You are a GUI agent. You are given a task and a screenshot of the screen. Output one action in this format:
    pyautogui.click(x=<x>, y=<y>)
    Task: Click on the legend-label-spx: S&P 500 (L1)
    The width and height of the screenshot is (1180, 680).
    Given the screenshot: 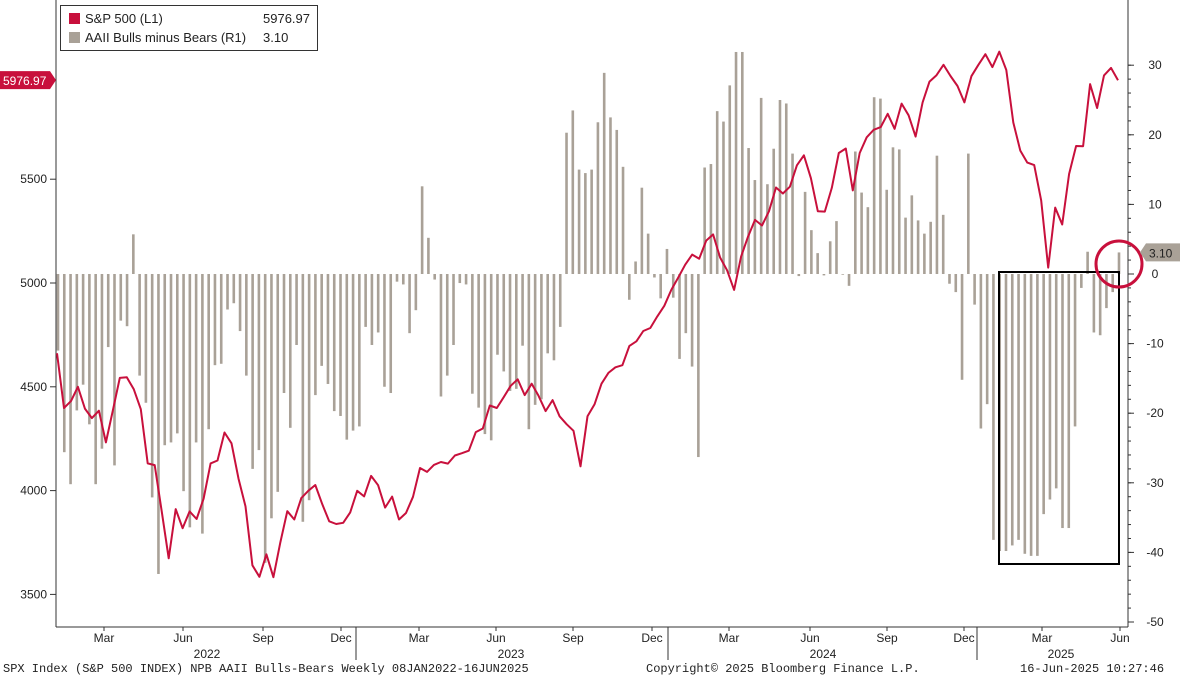 What is the action you would take?
    pyautogui.click(x=124, y=18)
    